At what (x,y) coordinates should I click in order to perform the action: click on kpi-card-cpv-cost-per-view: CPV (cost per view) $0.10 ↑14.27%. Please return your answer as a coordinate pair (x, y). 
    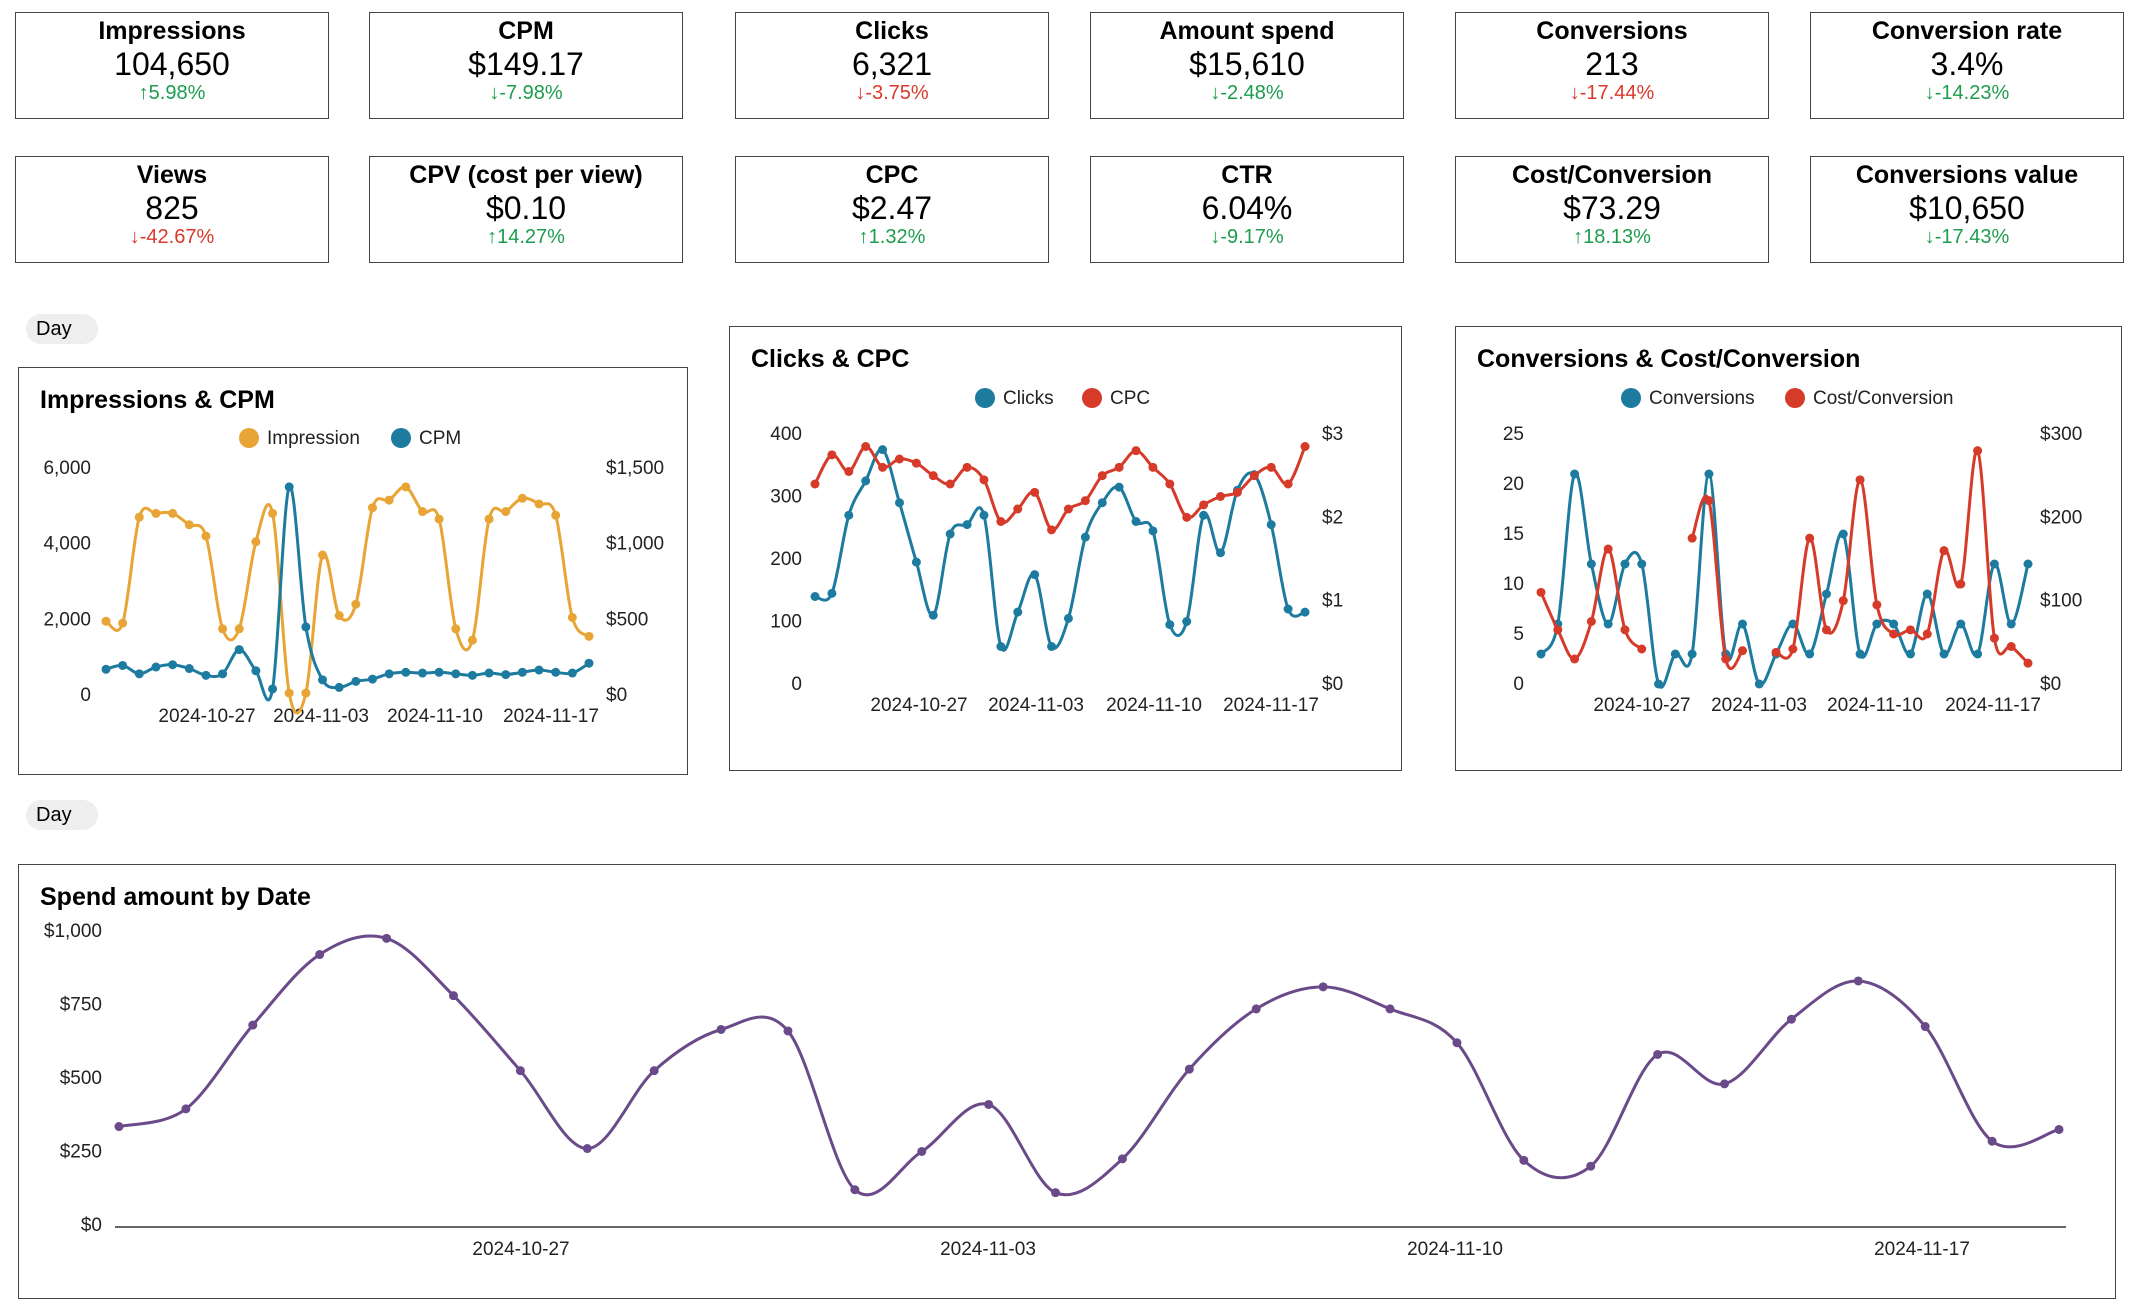
    Looking at the image, I should click on (526, 209).